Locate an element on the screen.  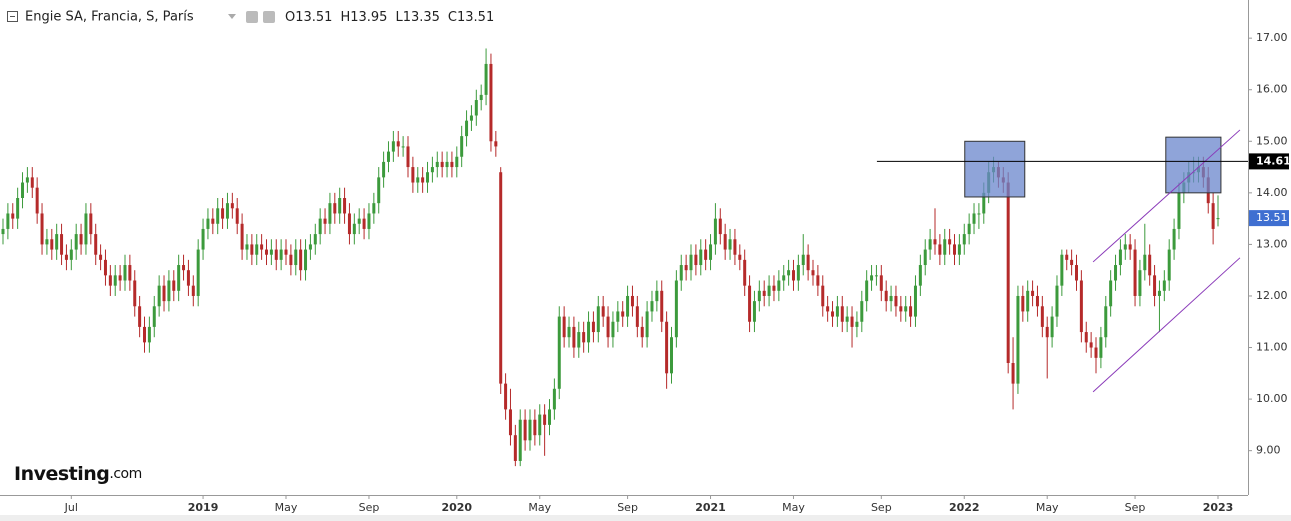
y-tick-label: 12.00 is located at coordinates (1272, 295).